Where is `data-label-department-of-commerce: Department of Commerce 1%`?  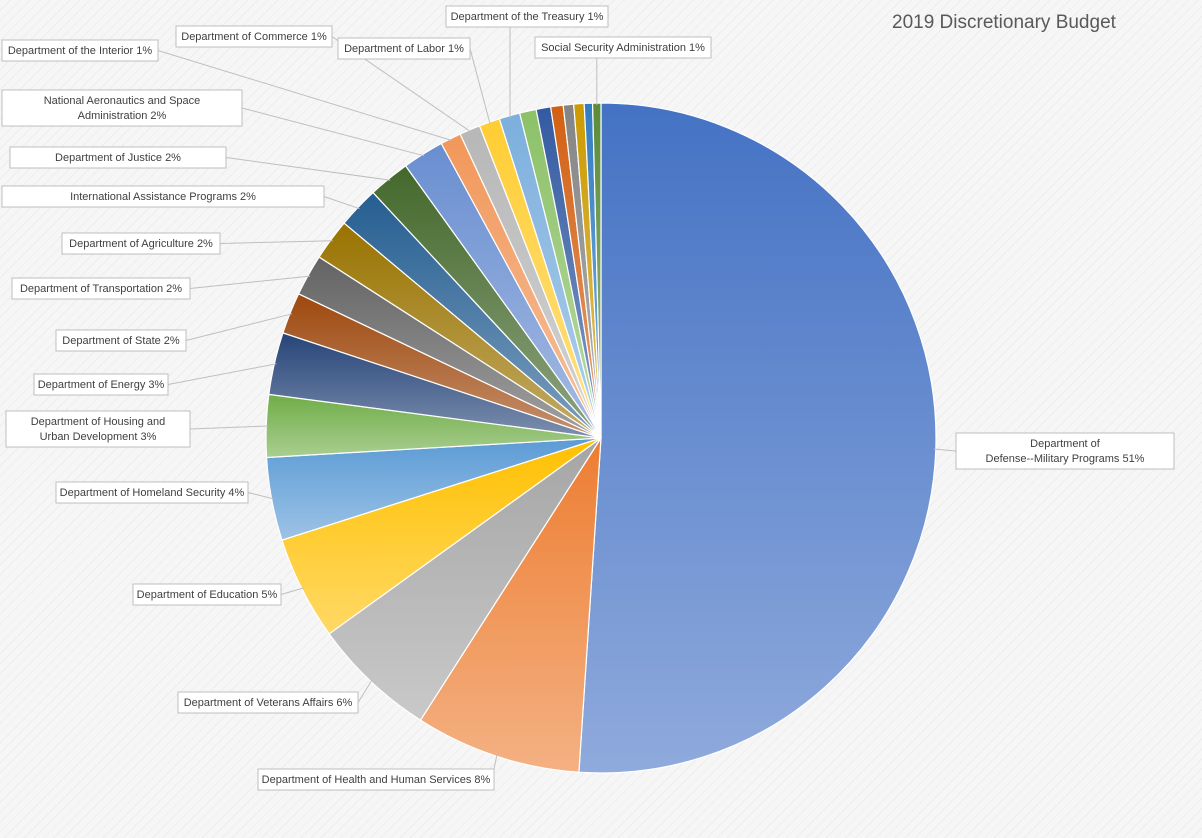
data-label-department-of-commerce: Department of Commerce 1% is located at coordinates (254, 36).